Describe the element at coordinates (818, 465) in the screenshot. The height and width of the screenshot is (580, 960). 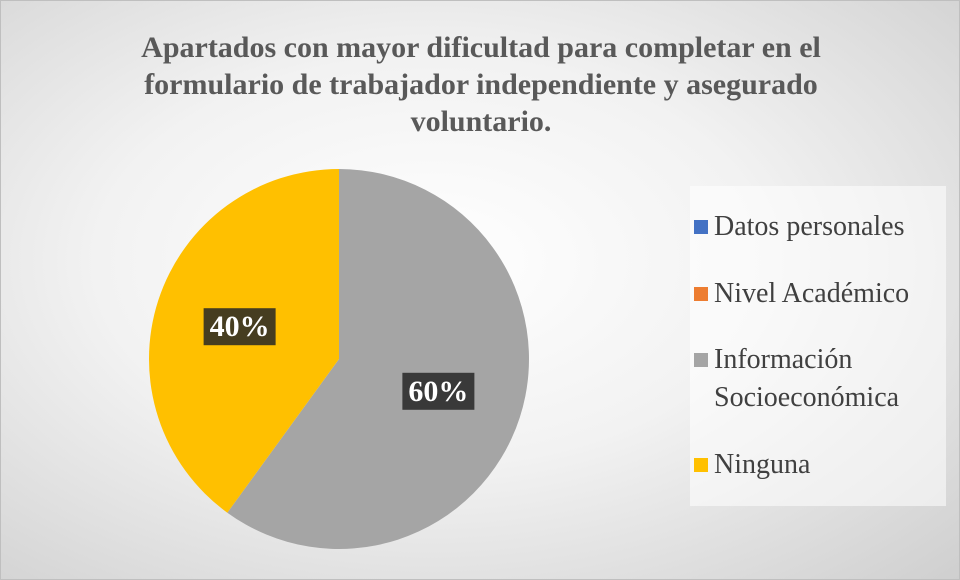
I see `legend-item: Ninguna` at that location.